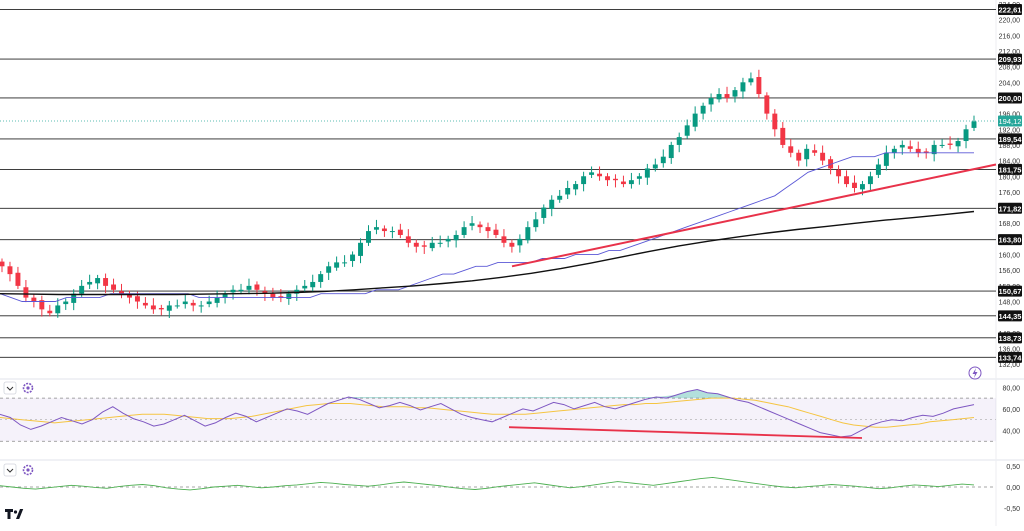 This screenshot has height=531, width=1024. Describe the element at coordinates (487, 413) in the screenshot. I see `rsi-line` at that location.